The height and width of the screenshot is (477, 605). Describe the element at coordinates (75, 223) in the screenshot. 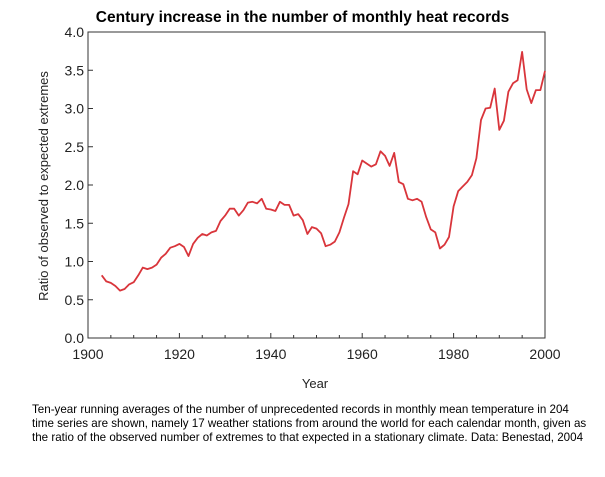

I see `y-tick-label: 1.5` at that location.